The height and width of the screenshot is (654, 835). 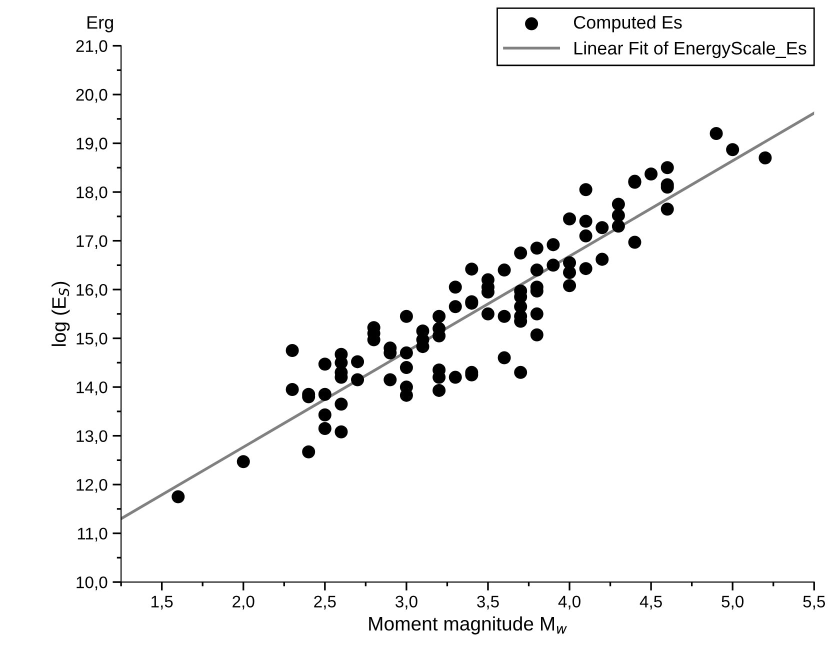 I want to click on x-tick-label: 2,5, so click(x=325, y=603).